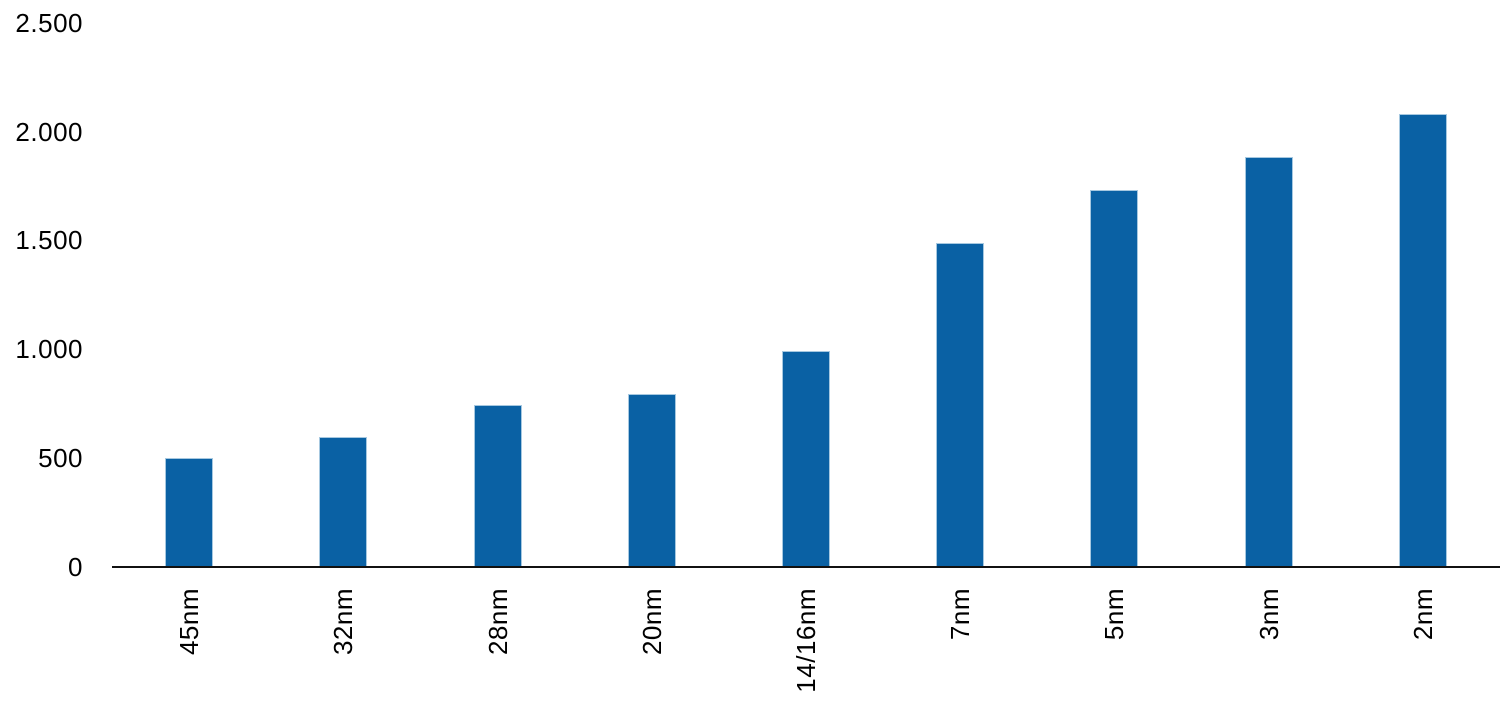 The height and width of the screenshot is (702, 1507). Describe the element at coordinates (343, 622) in the screenshot. I see `x-tick-label: 32nm` at that location.